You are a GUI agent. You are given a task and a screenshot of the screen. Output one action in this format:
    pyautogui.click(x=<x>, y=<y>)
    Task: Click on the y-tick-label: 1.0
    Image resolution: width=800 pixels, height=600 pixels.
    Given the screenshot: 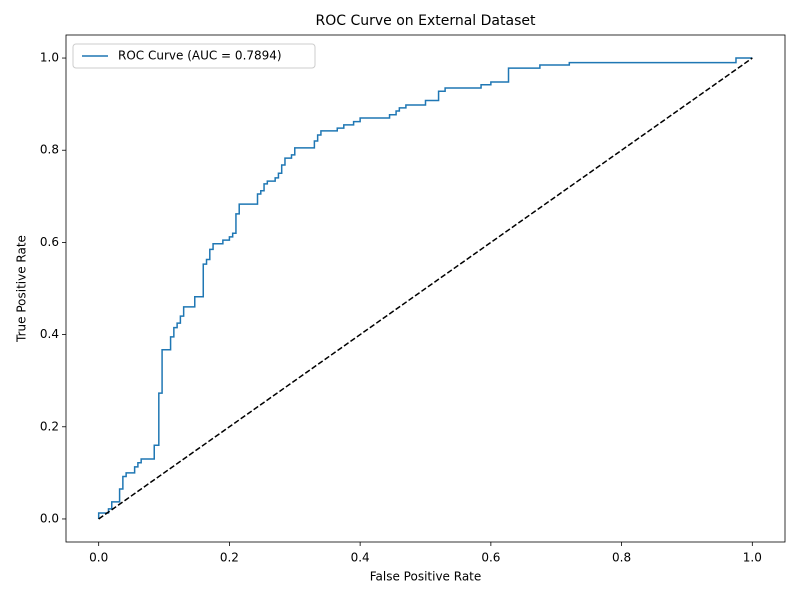 What is the action you would take?
    pyautogui.click(x=49, y=58)
    